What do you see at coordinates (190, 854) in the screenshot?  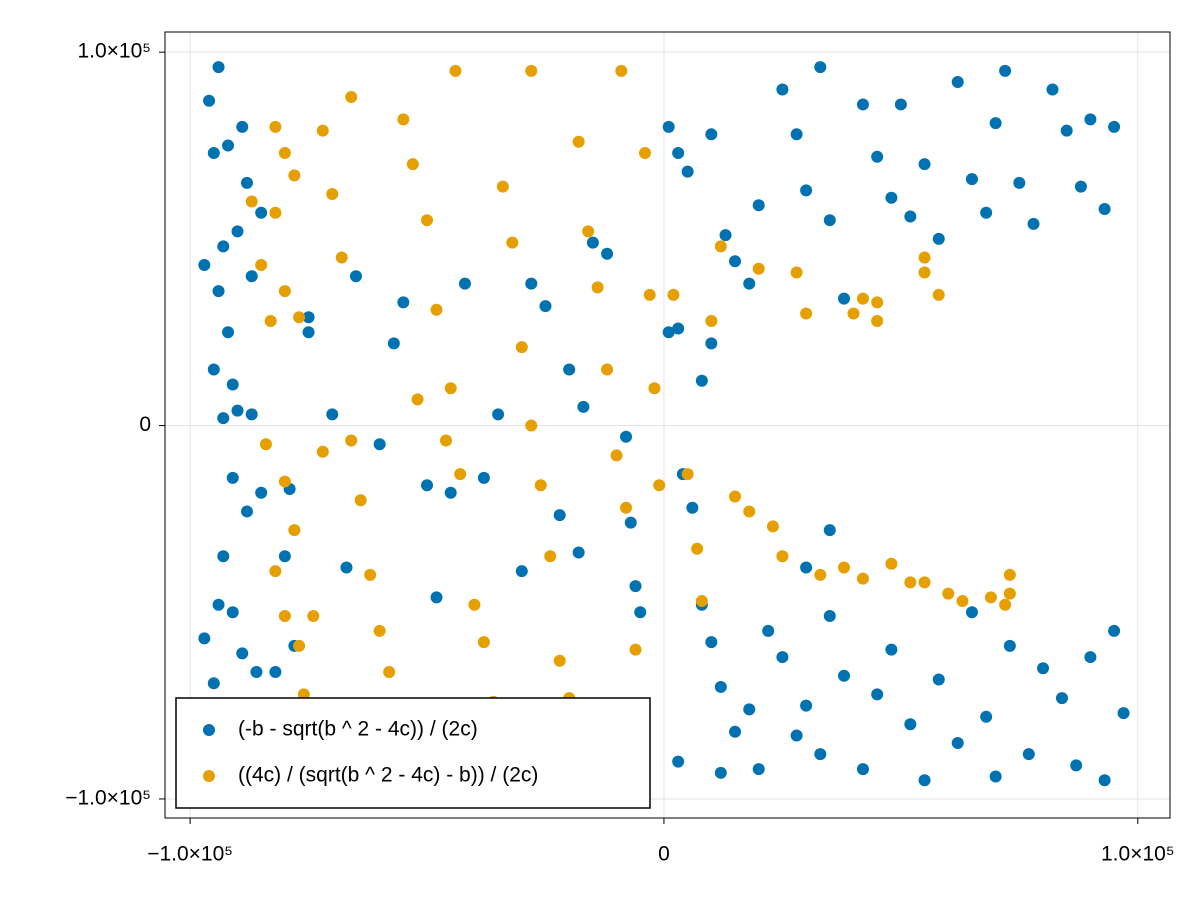 I see `x-tick-label: −1.0×10⁵` at bounding box center [190, 854].